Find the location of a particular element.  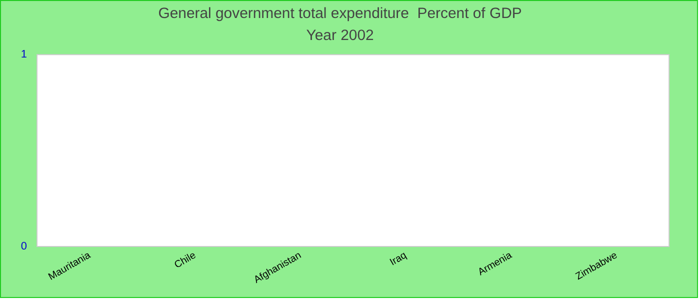

chart-subtitle: Year 2002 is located at coordinates (340, 35).